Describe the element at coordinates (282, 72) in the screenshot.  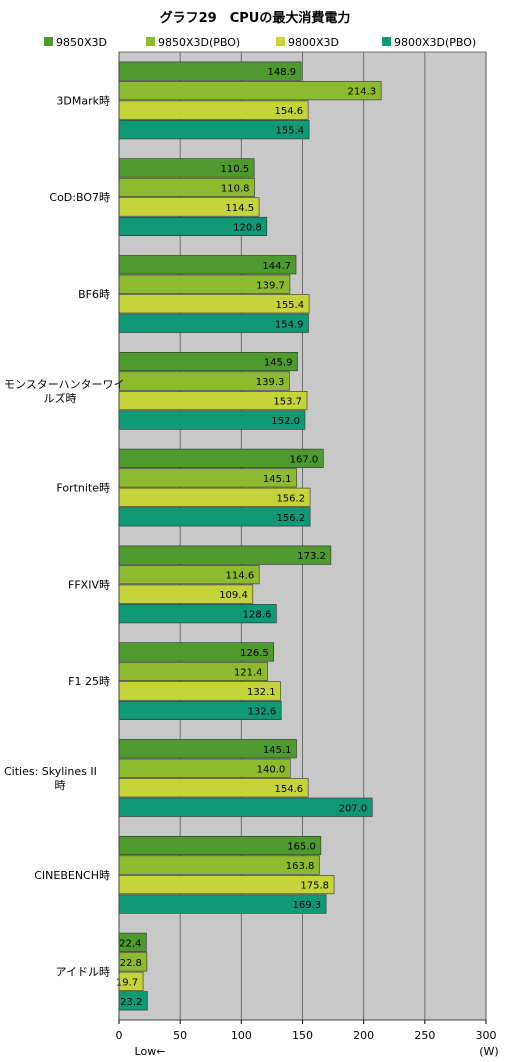
I see `data-label: 148.9` at that location.